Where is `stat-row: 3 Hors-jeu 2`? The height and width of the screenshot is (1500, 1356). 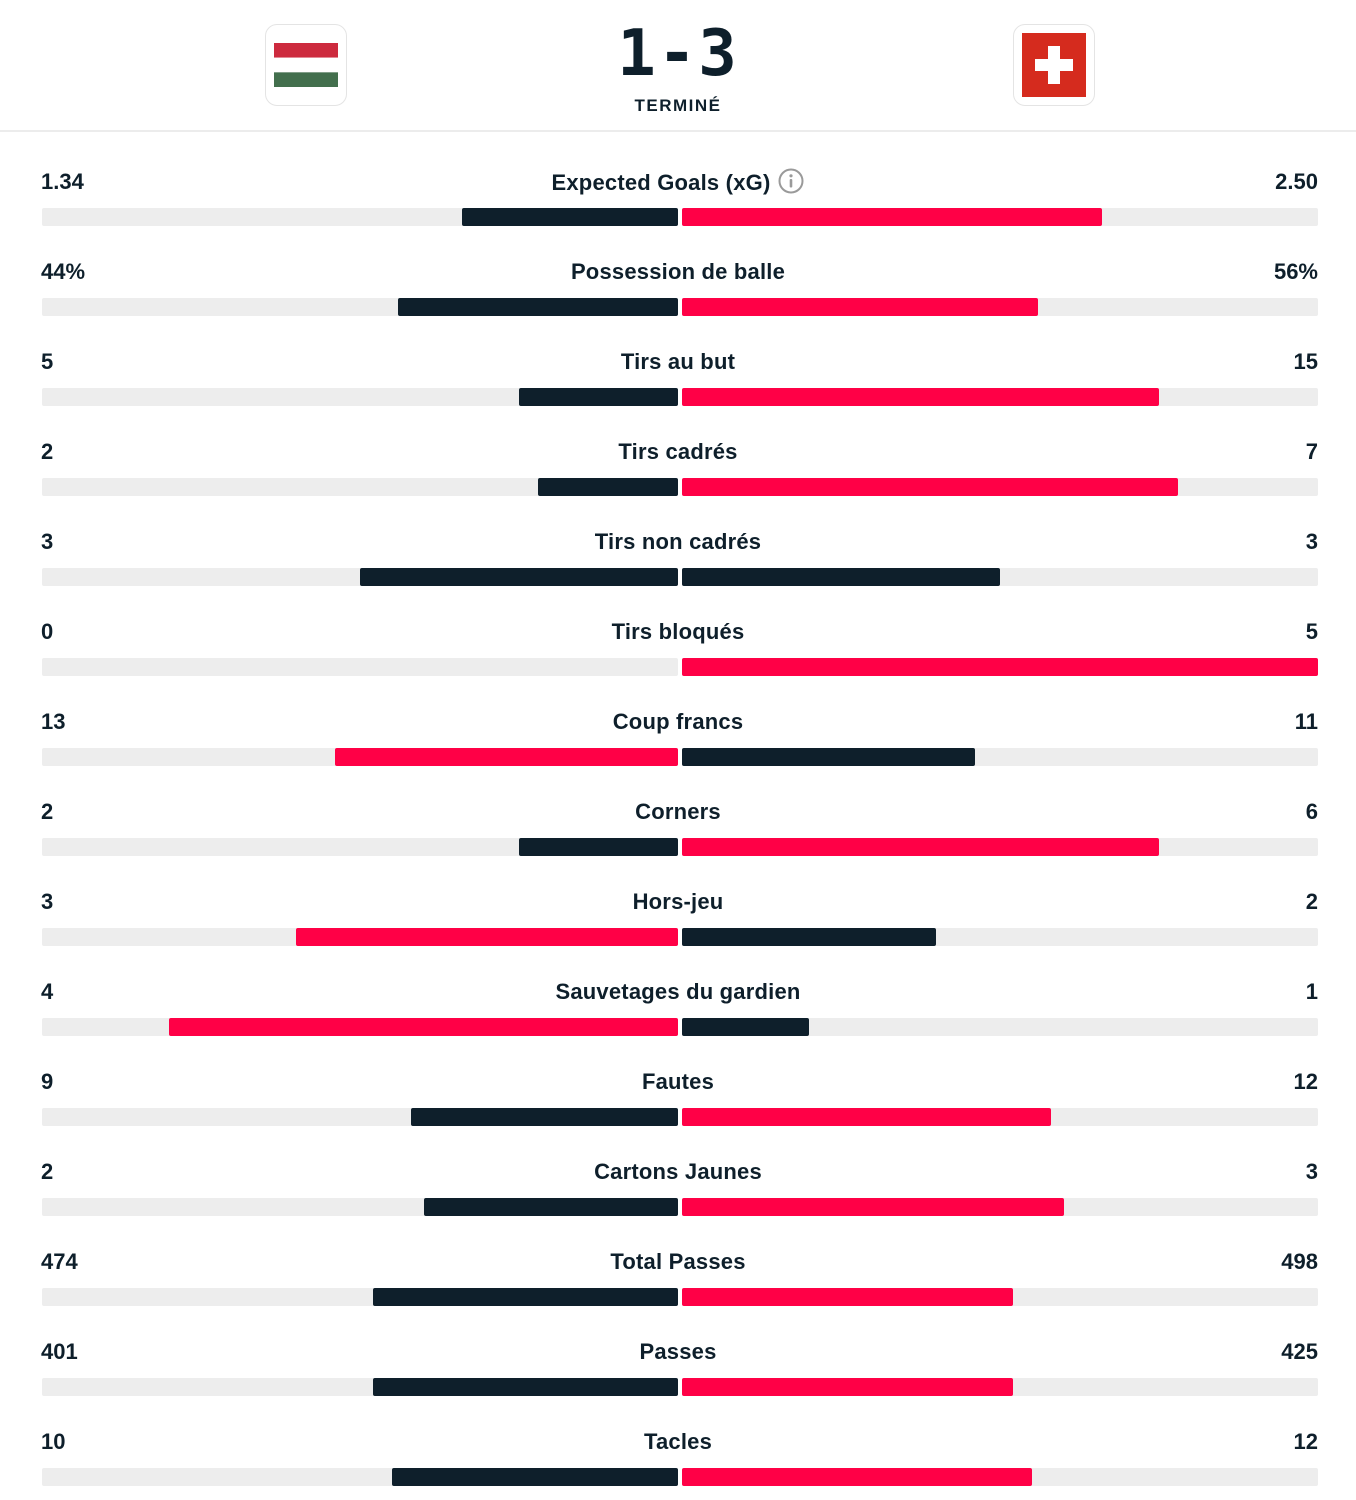
stat-row: 3 Hors-jeu 2 is located at coordinates (678, 915).